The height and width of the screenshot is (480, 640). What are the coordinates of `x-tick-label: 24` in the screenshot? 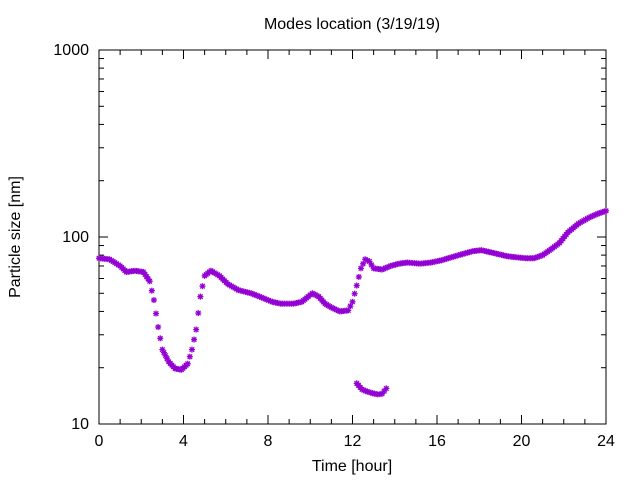 It's located at (606, 441).